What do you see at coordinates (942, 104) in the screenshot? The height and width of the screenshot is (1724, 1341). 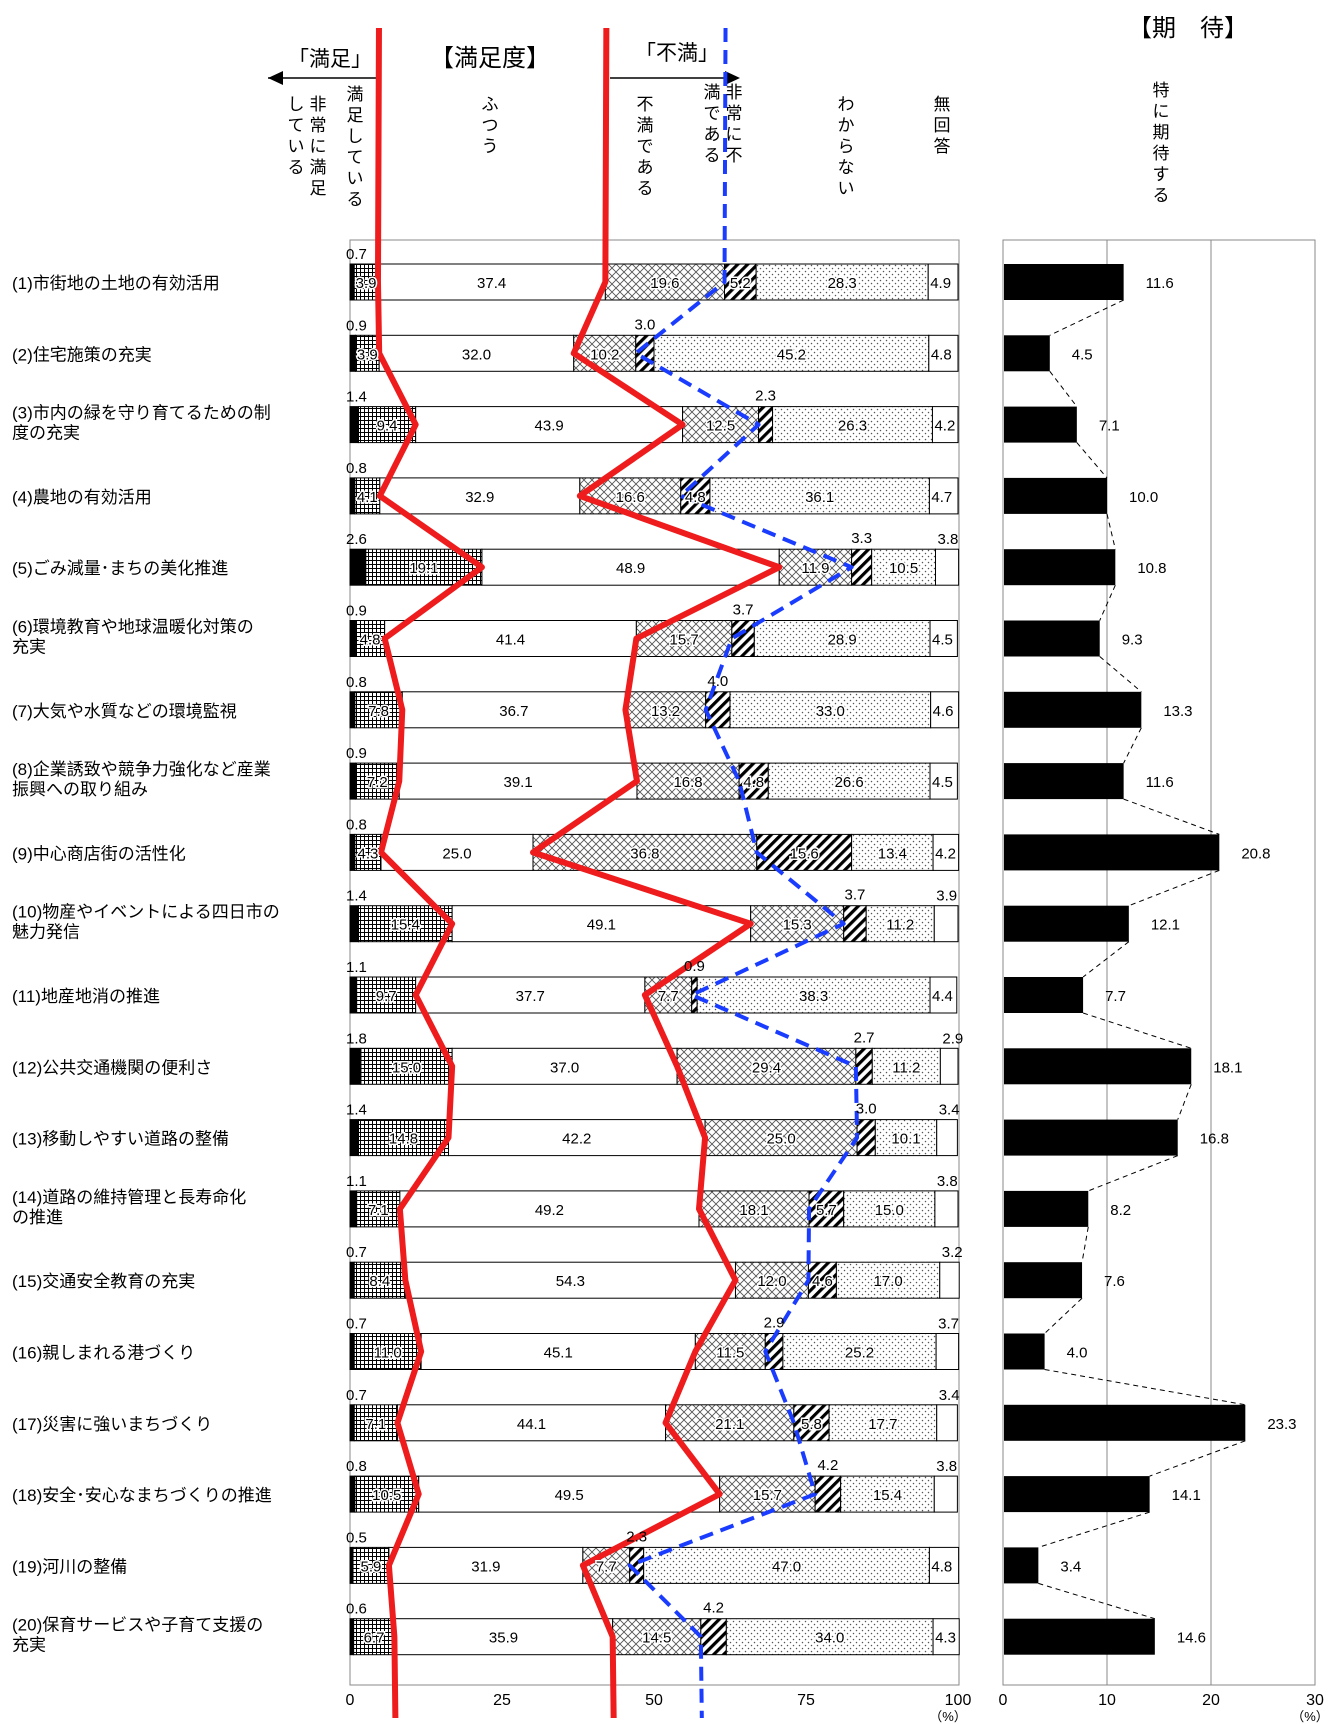 I see `legend-no-answer: 無` at bounding box center [942, 104].